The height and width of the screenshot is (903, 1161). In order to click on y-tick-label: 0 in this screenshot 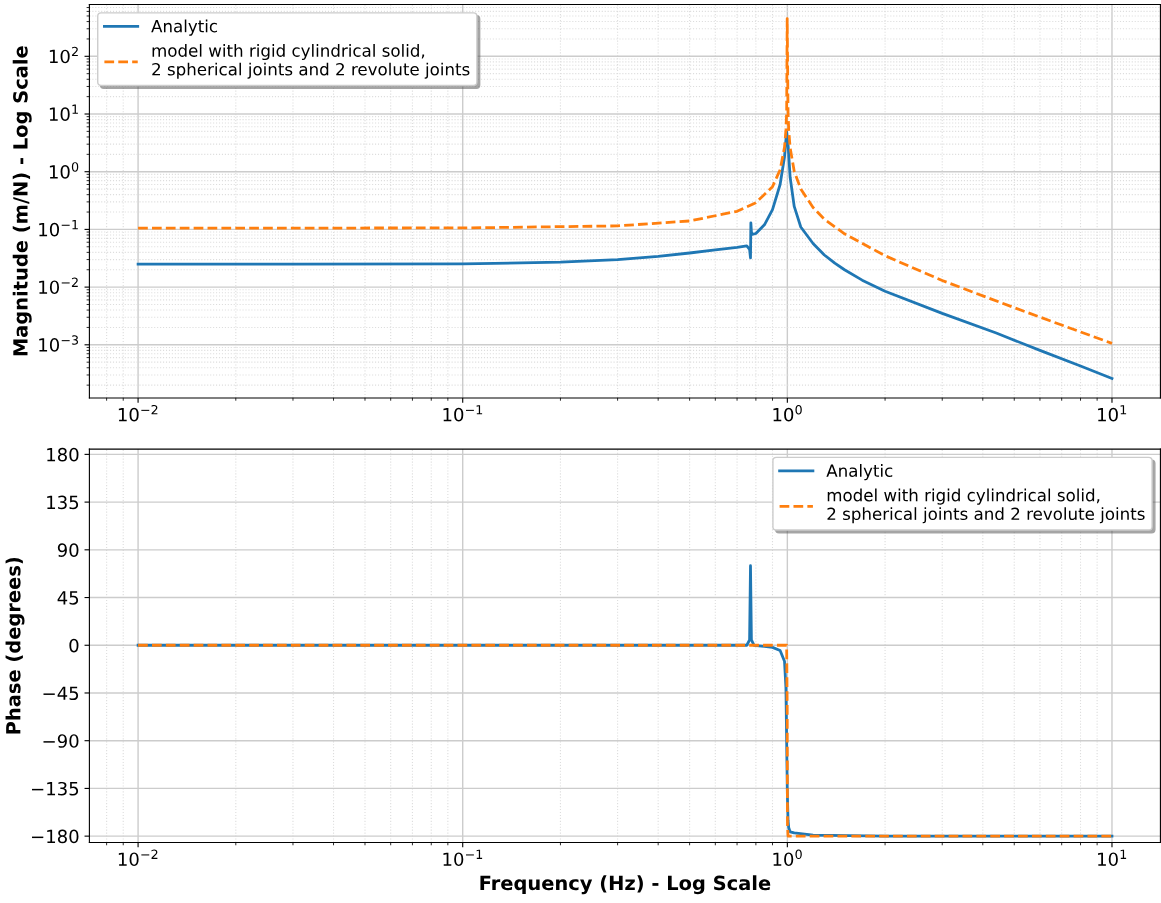, I will do `click(74, 645)`.